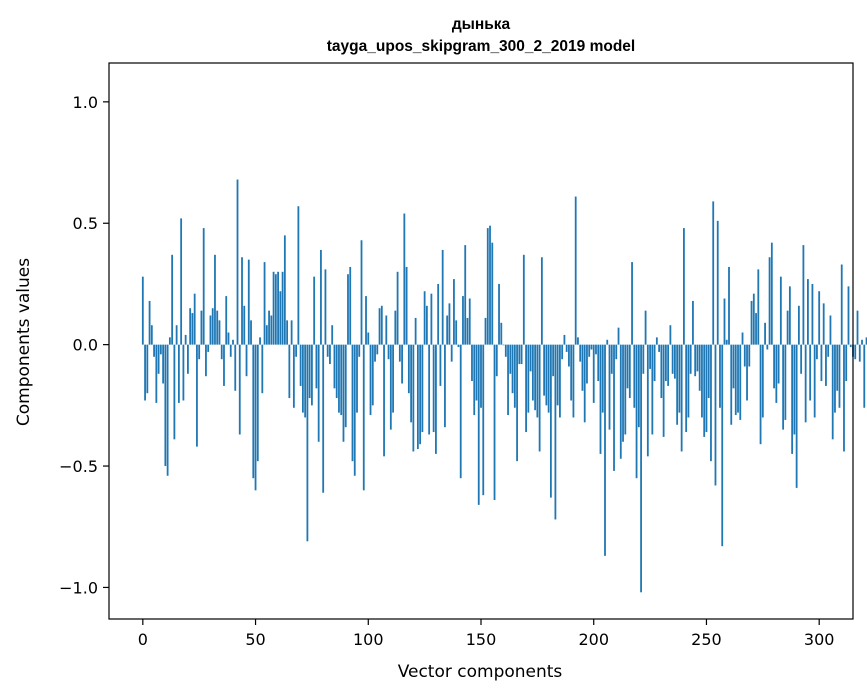  Describe the element at coordinates (85, 102) in the screenshot. I see `y-tick-label: 1.0` at that location.